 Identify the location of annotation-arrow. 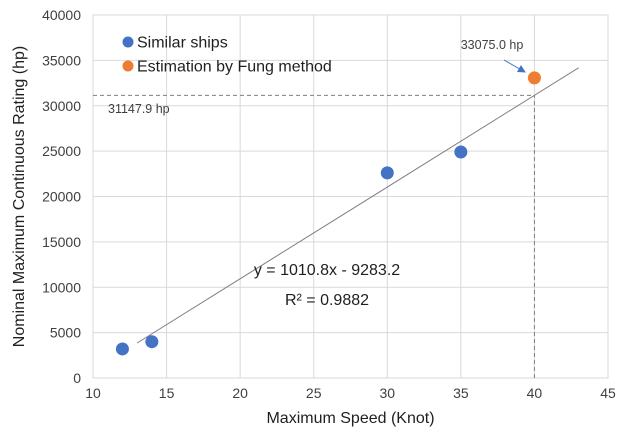
(514, 66).